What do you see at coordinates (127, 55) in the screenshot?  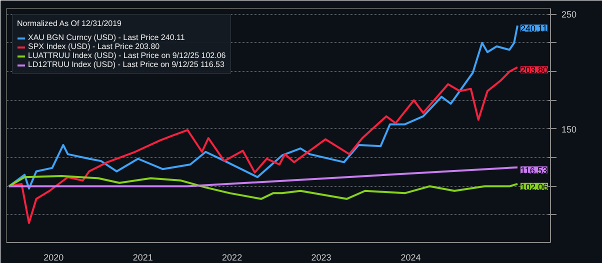 I see `legend-label: LUATTRUU Index (USD) - Last Price on 9/12/25 102.06` at bounding box center [127, 55].